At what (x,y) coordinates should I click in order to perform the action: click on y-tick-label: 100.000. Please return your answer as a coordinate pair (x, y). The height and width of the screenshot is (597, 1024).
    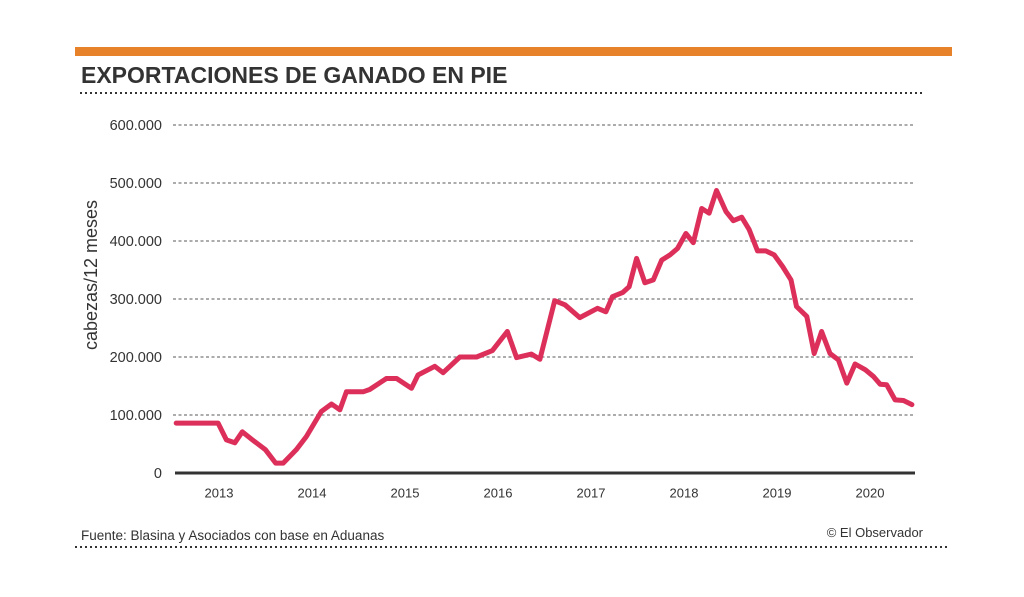
    Looking at the image, I should click on (136, 416).